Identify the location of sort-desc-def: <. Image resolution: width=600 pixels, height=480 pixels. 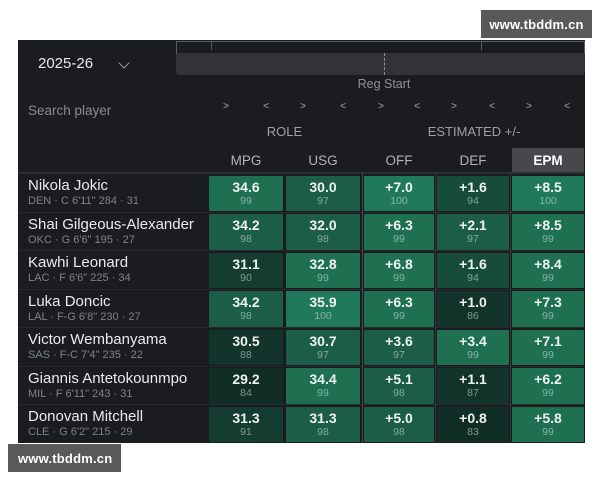
(492, 106).